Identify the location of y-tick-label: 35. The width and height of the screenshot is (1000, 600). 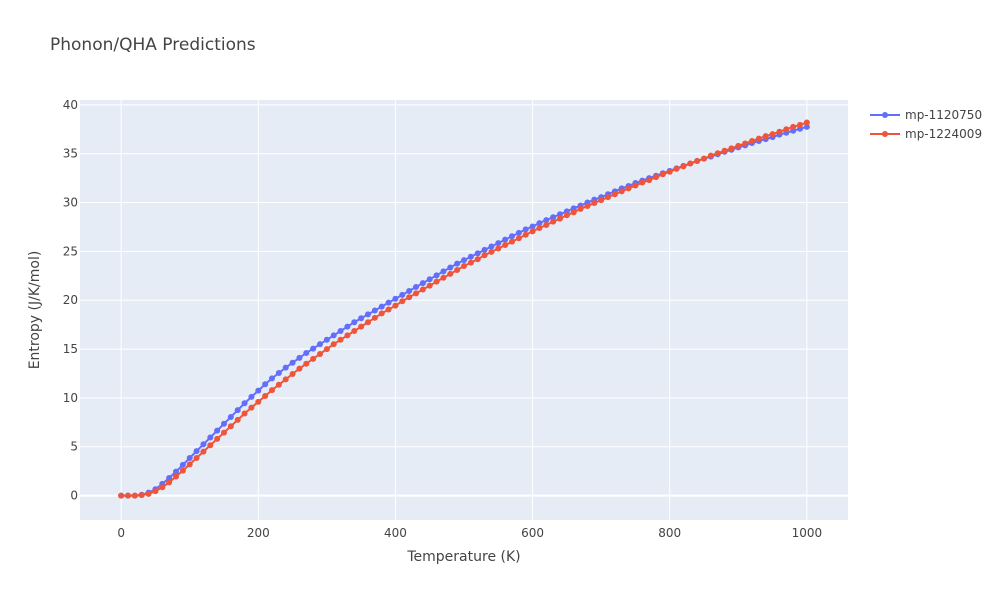
(70, 154).